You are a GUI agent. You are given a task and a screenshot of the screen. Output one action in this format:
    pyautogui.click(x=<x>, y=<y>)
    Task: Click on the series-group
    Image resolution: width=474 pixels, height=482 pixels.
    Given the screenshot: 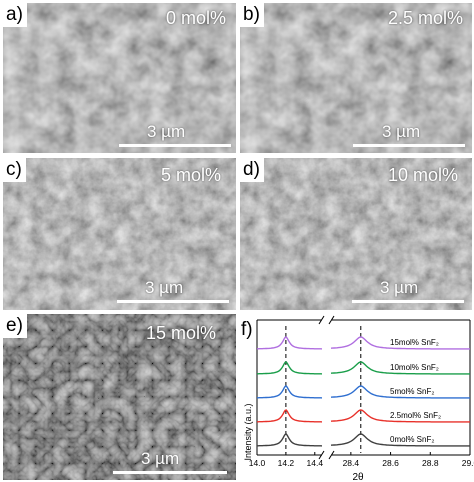 What is the action you would take?
    pyautogui.click(x=363, y=391)
    